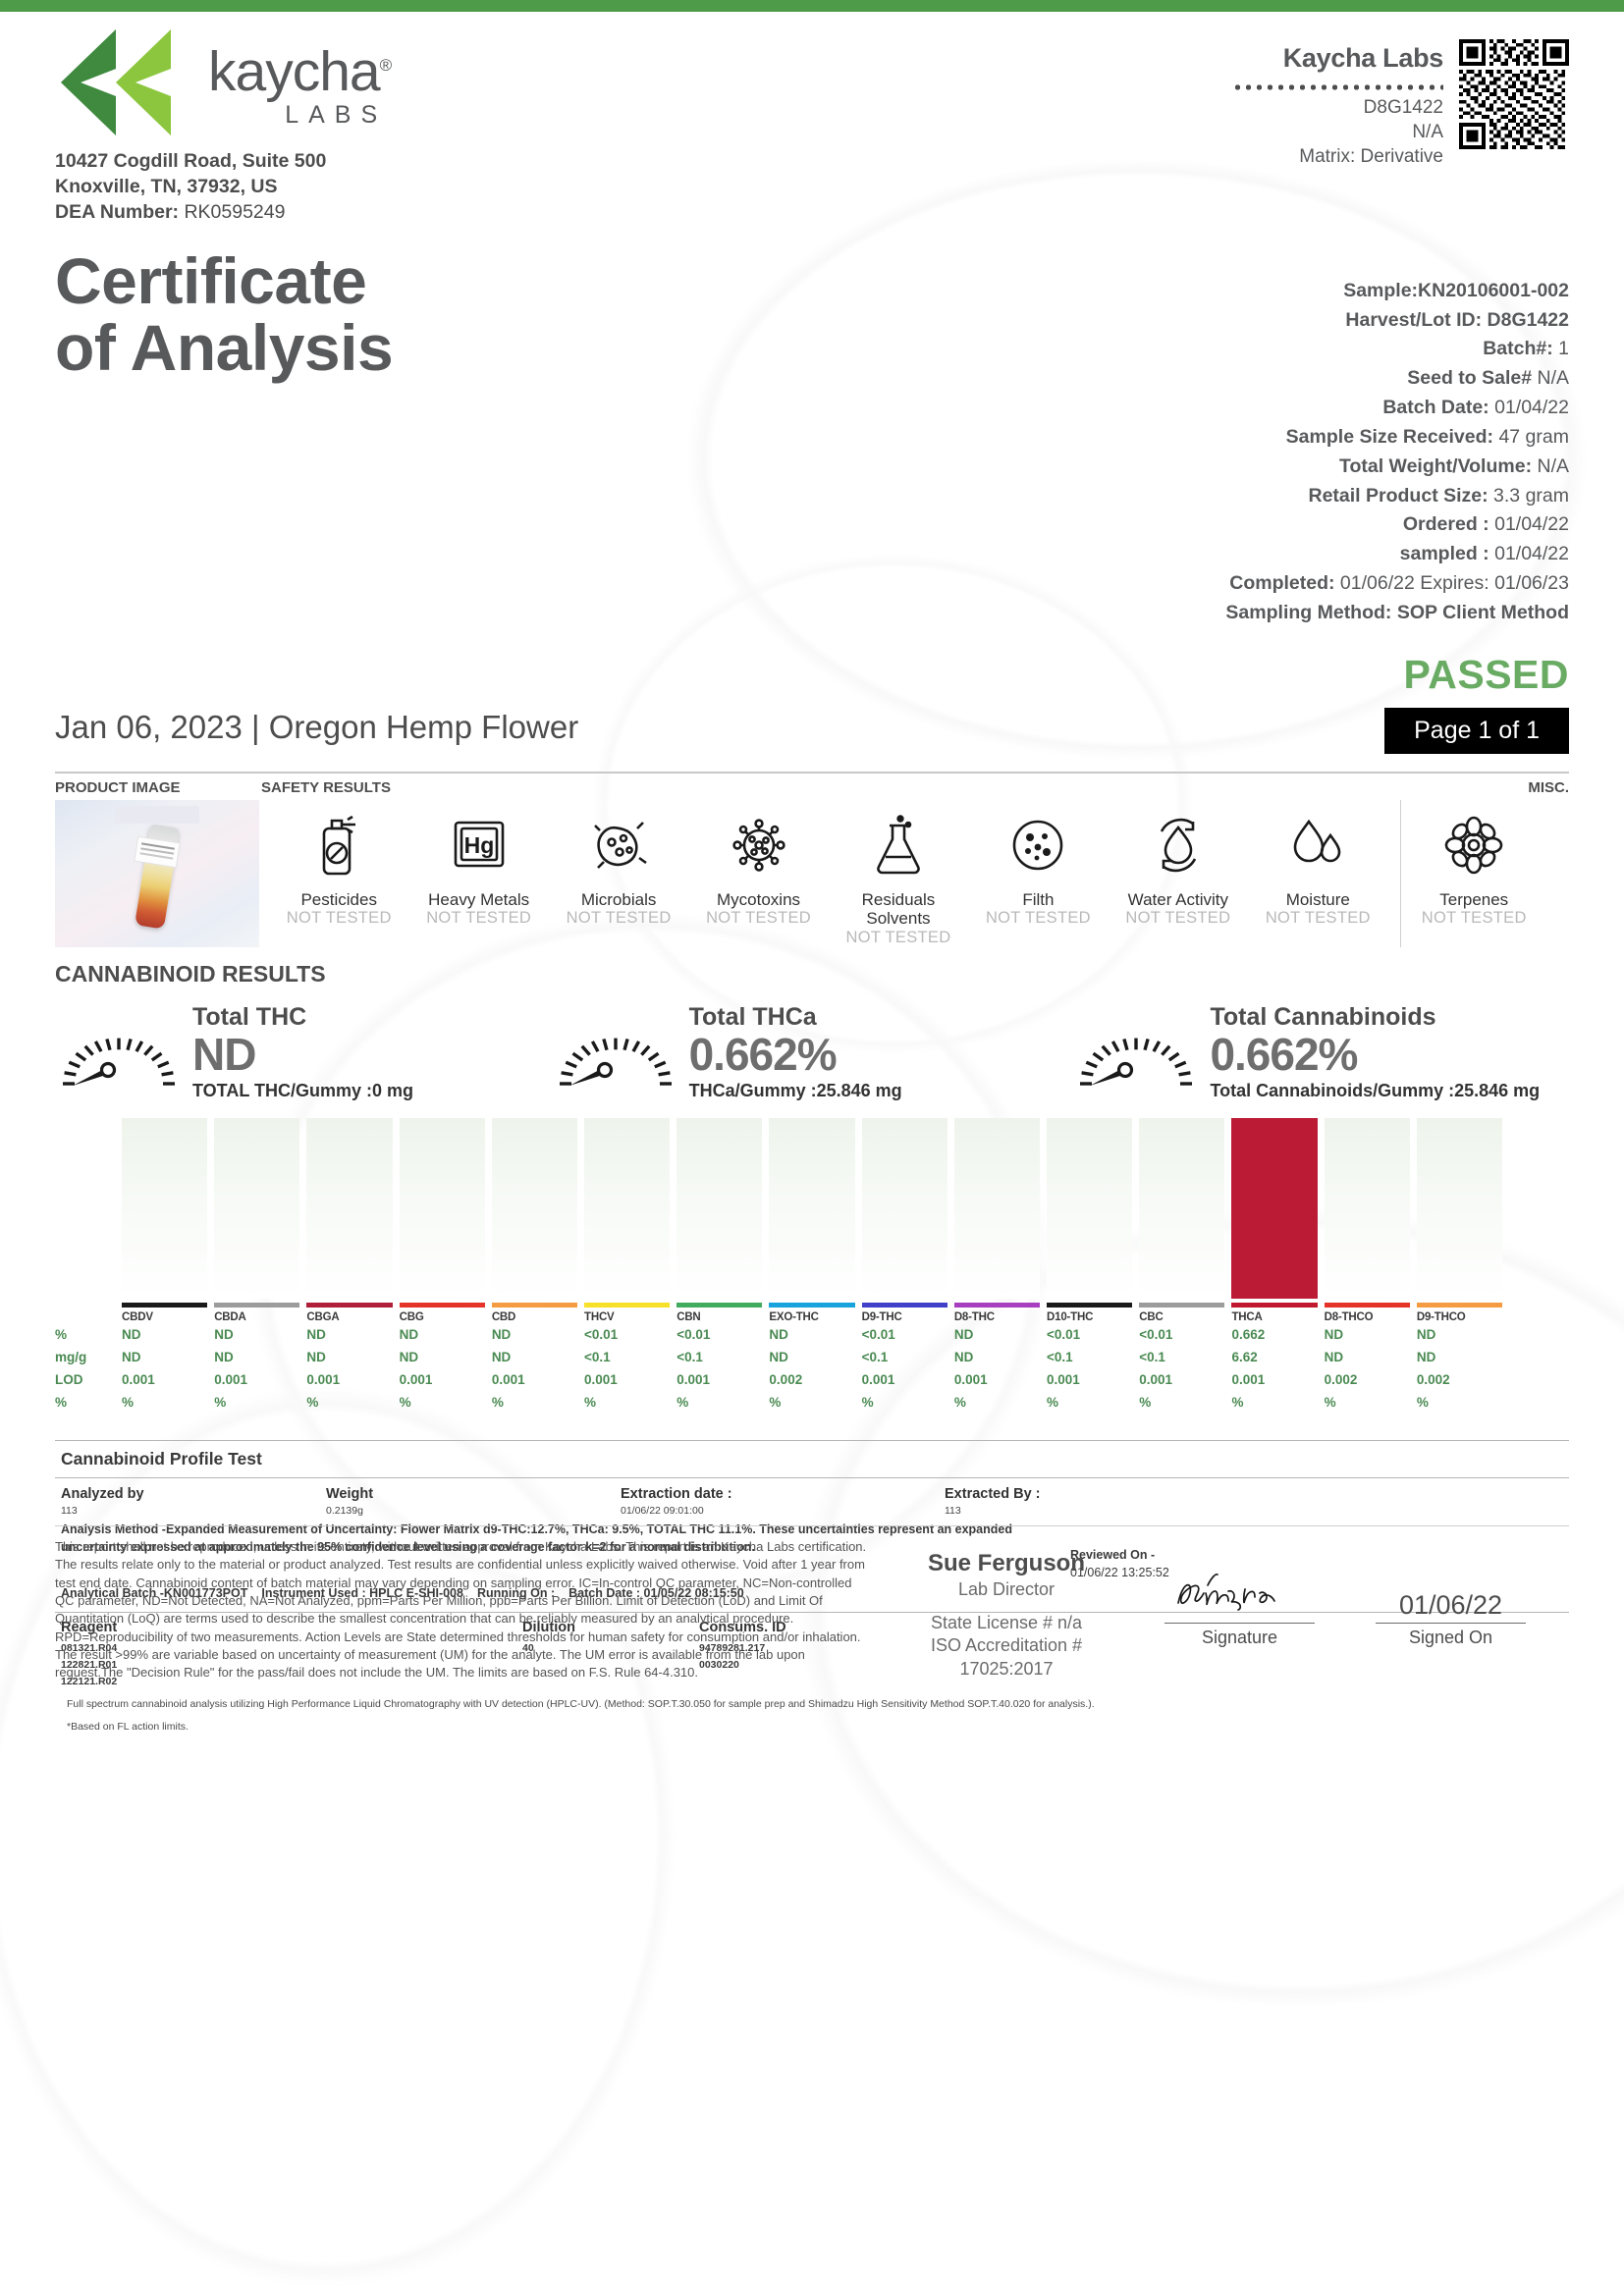 This screenshot has height=2296, width=1624. I want to click on title-line-1: Certificate, so click(211, 280).